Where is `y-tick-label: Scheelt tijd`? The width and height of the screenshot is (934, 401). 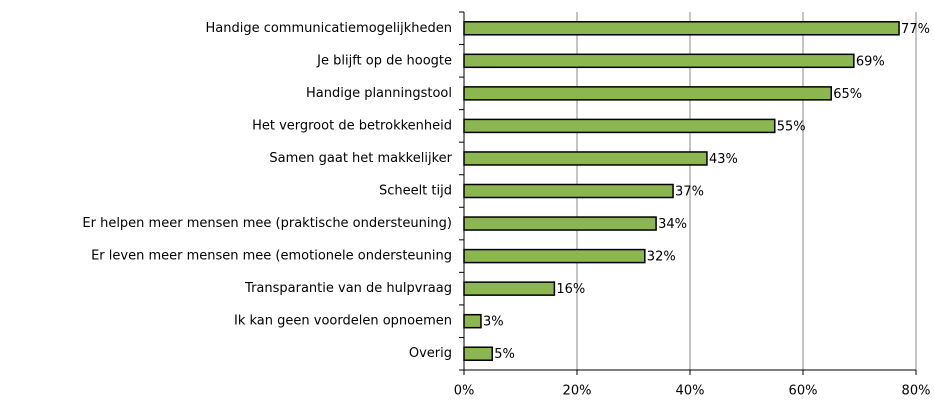
y-tick-label: Scheelt tijd is located at coordinates (415, 191).